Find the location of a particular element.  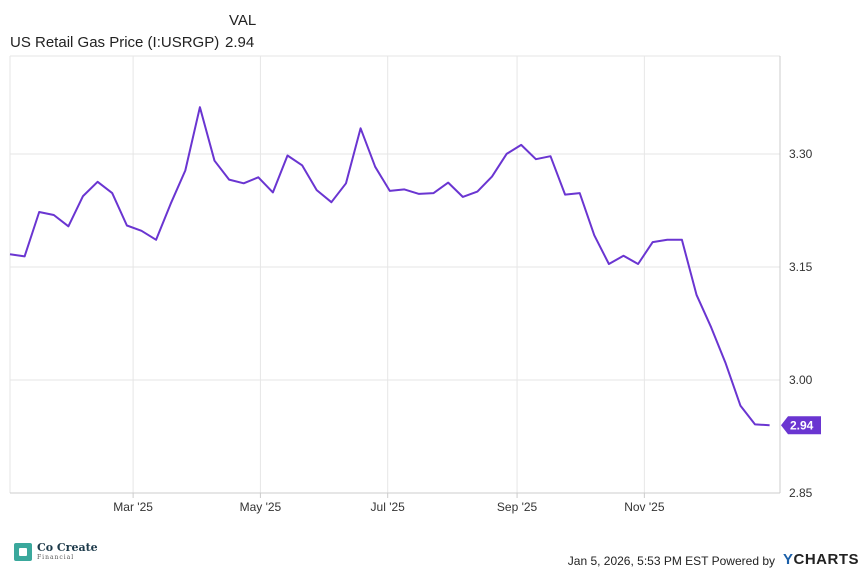

x-tick-label: Nov '25 is located at coordinates (644, 507).